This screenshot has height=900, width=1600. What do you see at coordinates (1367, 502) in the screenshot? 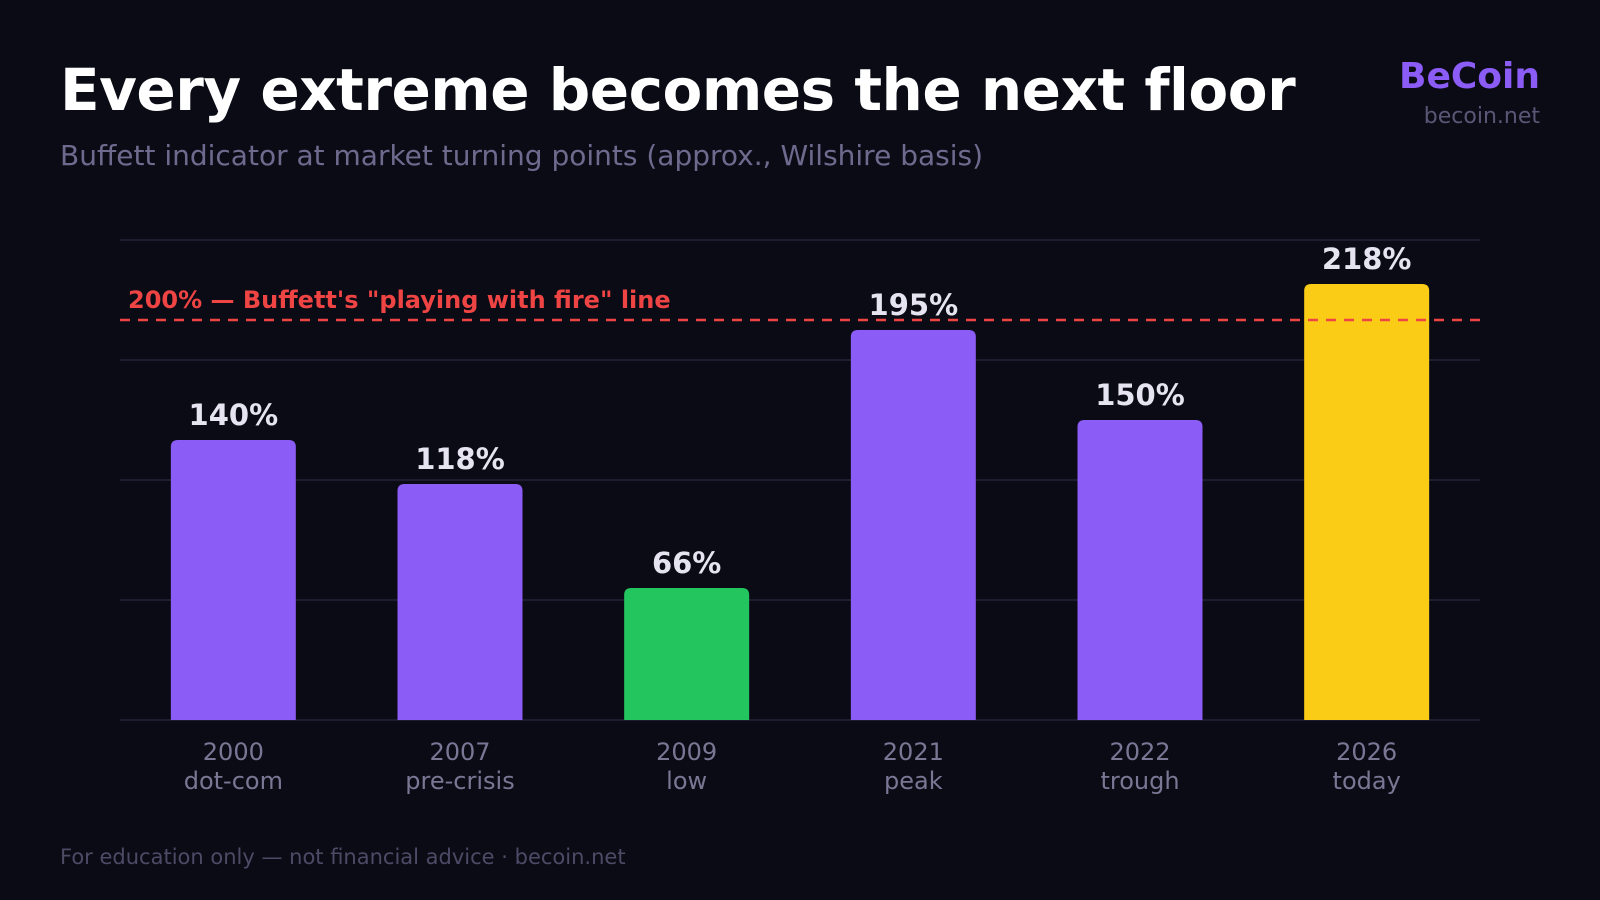
I see `bar-2026` at bounding box center [1367, 502].